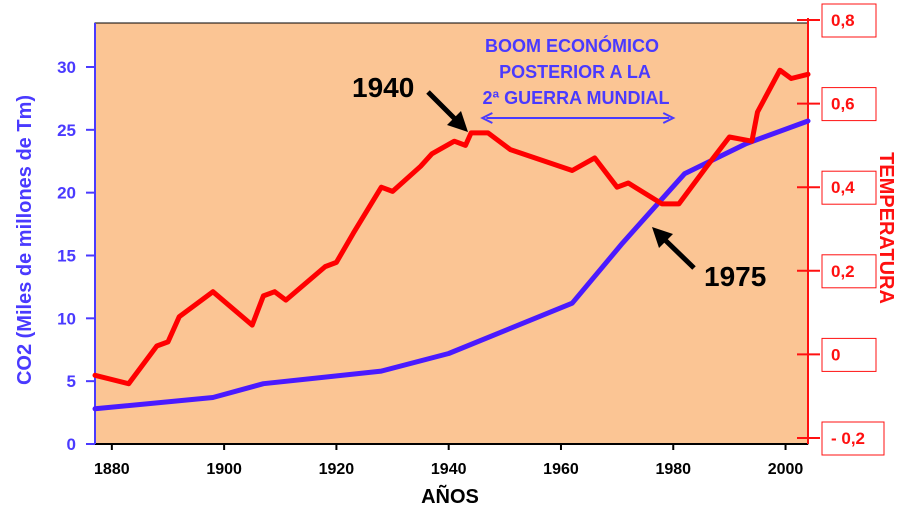  Describe the element at coordinates (25, 240) in the screenshot. I see `left-axis-title: CO2 (Miles de millones de Tm)` at that location.